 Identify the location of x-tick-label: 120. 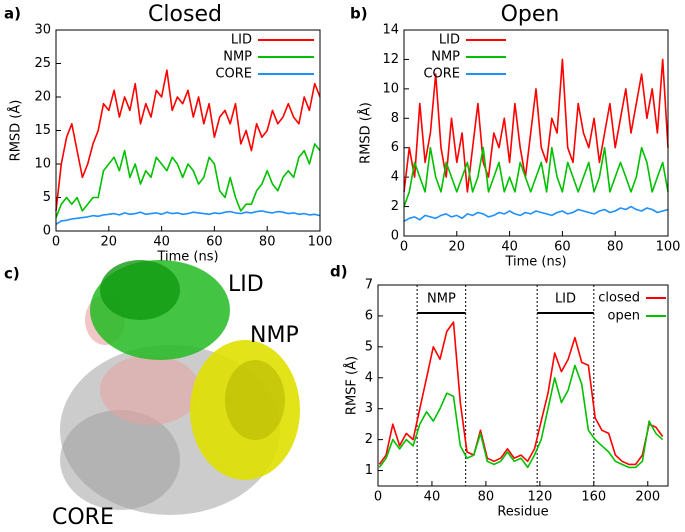
(539, 497).